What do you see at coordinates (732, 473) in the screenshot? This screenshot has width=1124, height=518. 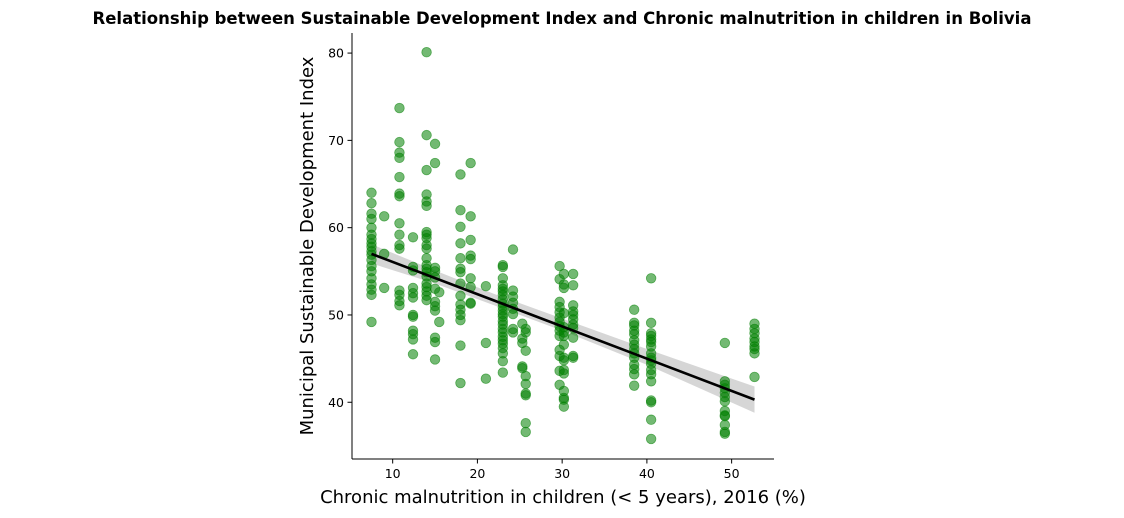 I see `x-tick-label: 50` at bounding box center [732, 473].